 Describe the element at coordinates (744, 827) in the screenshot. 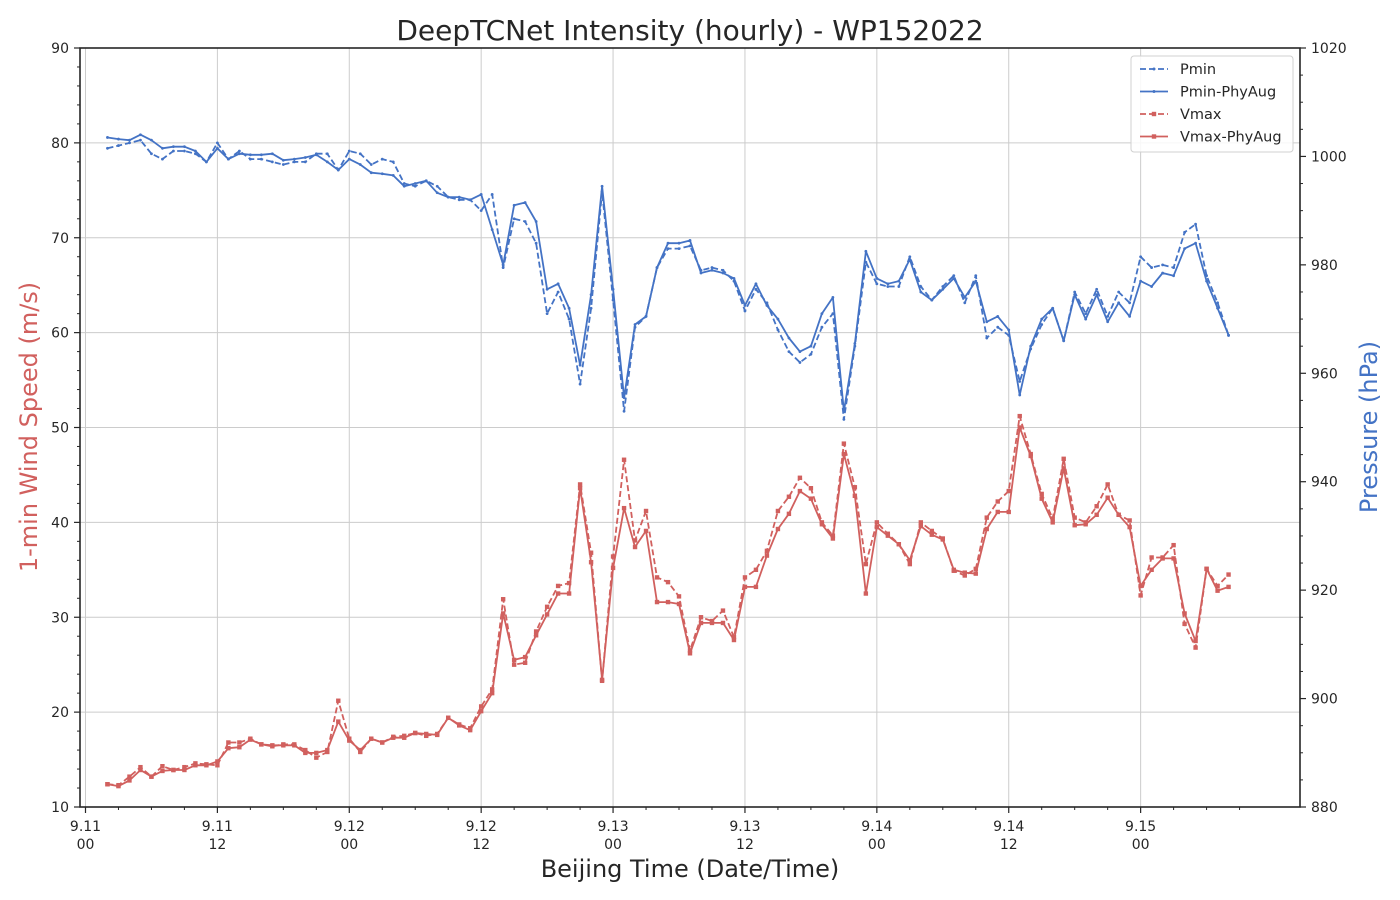

I see `x-tick-label-date: 9.13` at that location.